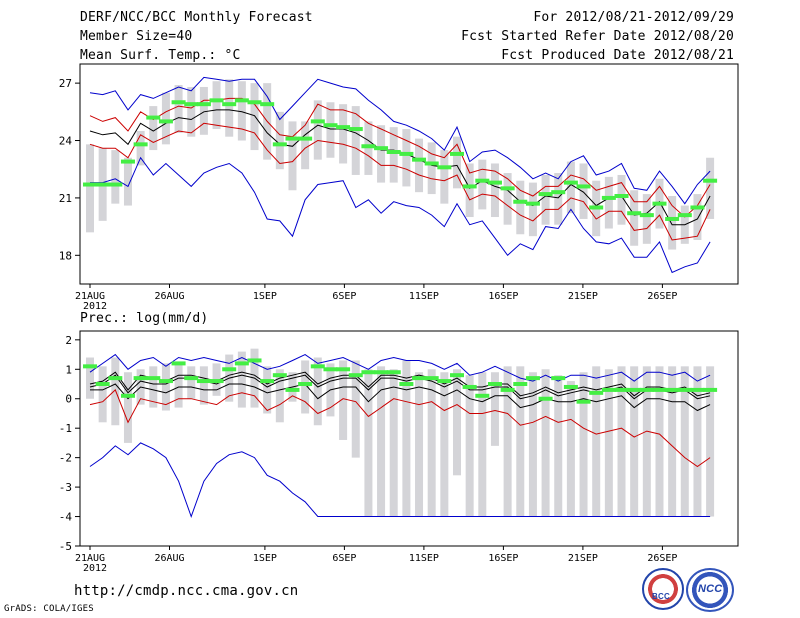  I want to click on series-min-line, so click(400, 215).